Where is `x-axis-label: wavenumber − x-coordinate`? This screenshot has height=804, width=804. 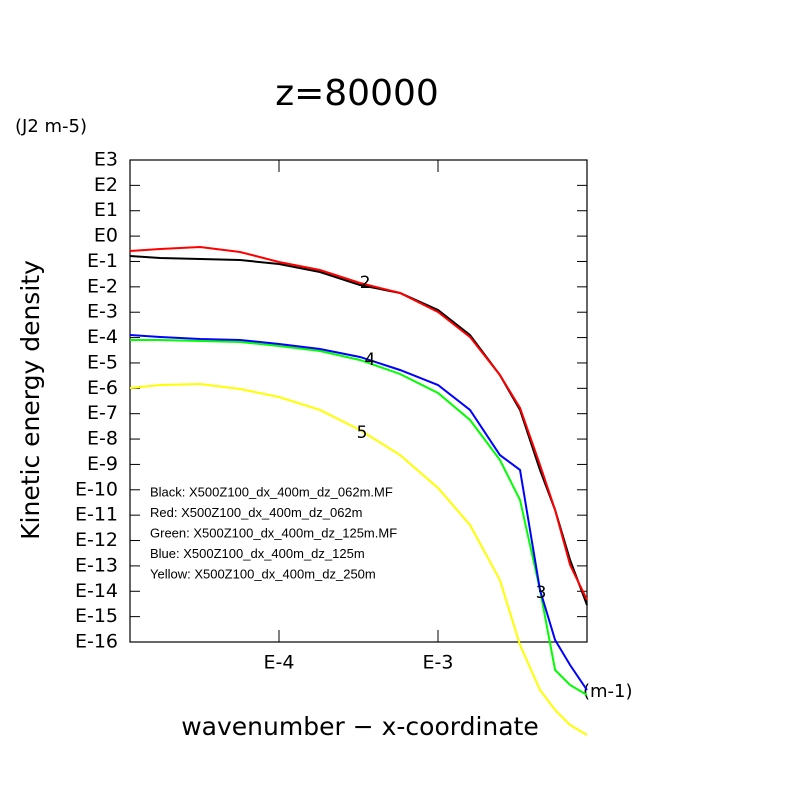
x-axis-label: wavenumber − x-coordinate is located at coordinates (360, 726).